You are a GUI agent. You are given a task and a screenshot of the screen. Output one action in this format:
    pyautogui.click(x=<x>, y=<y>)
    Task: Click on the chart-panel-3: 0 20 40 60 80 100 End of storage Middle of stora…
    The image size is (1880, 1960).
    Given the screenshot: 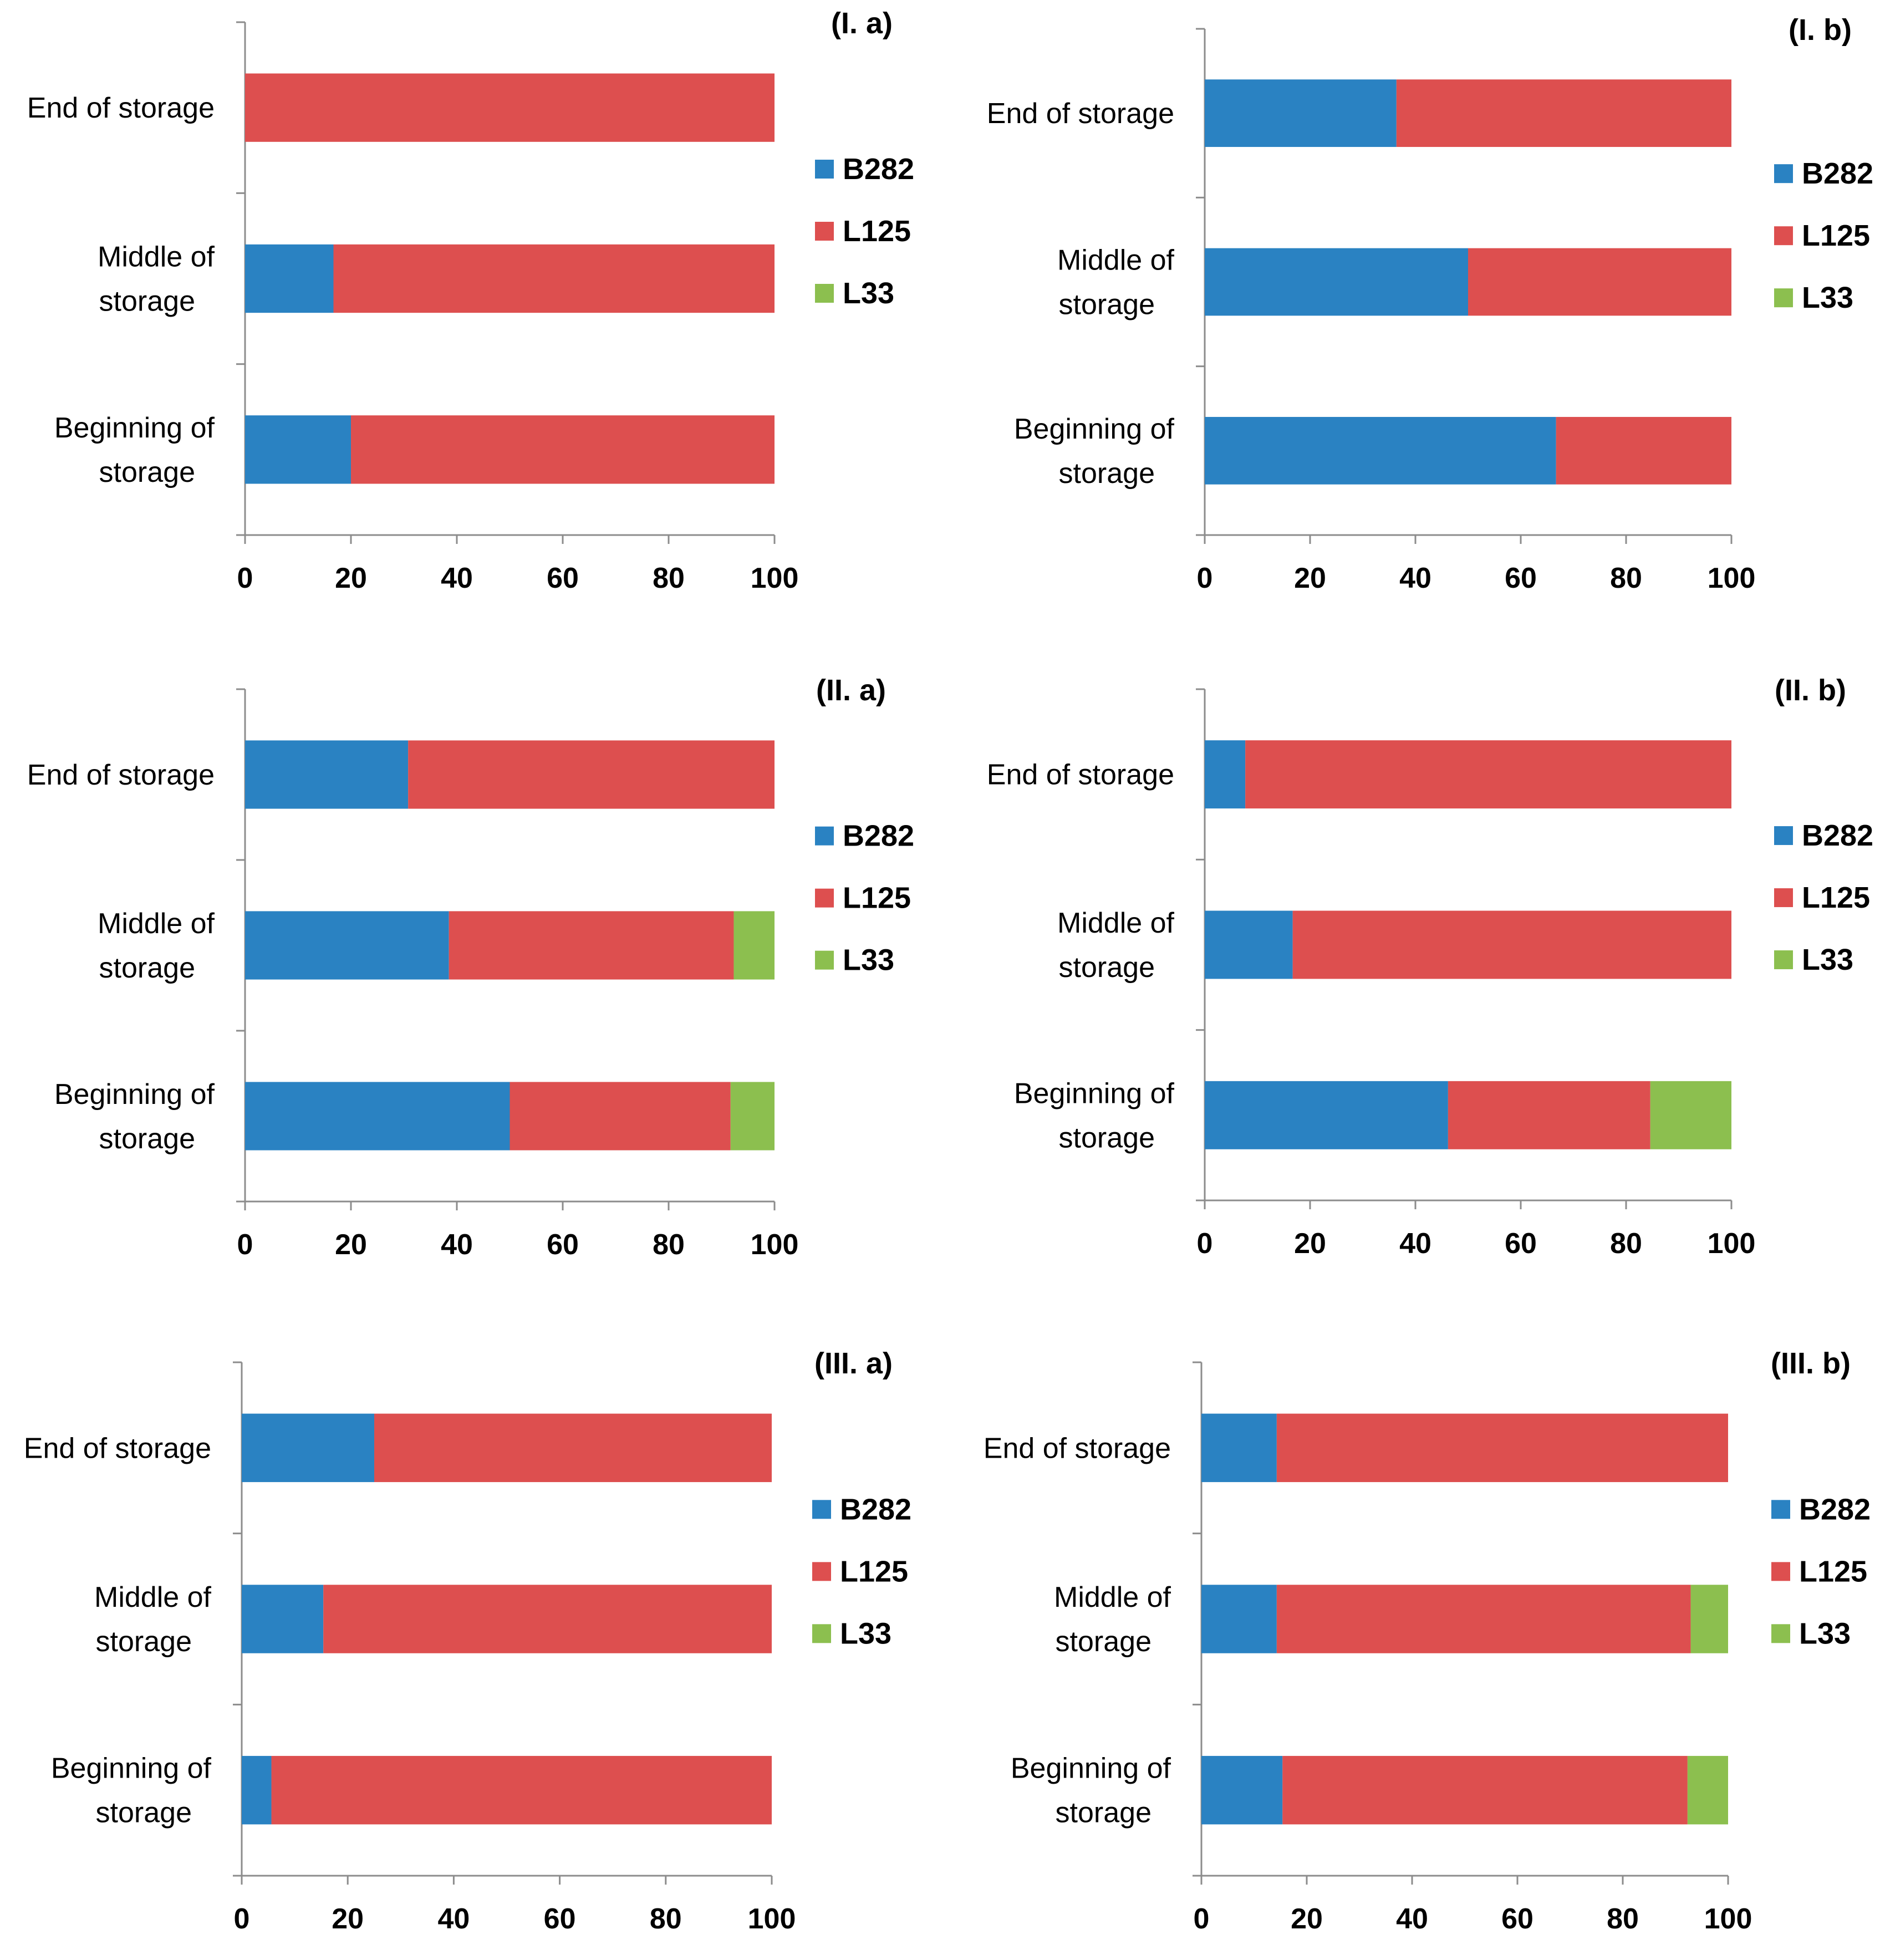 What is the action you would take?
    pyautogui.click(x=471, y=968)
    